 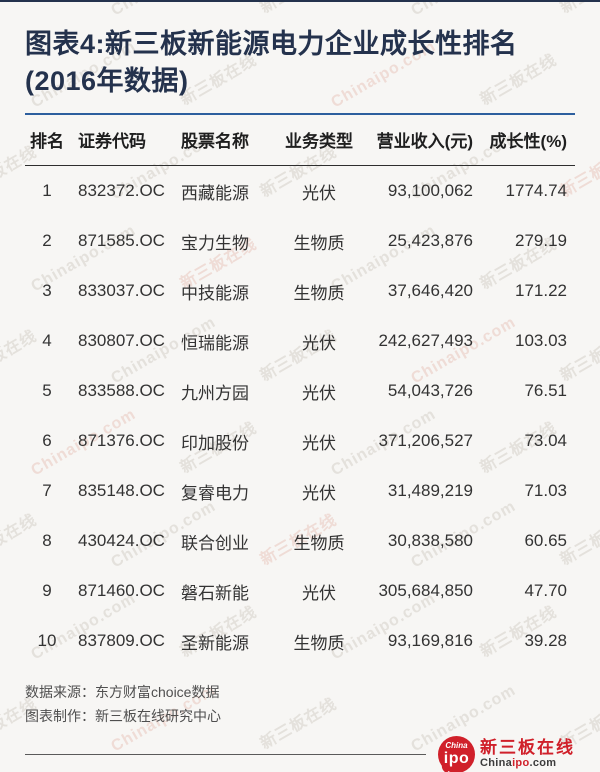 I want to click on chinaipo-badge-icon: China ipo, so click(x=456, y=753).